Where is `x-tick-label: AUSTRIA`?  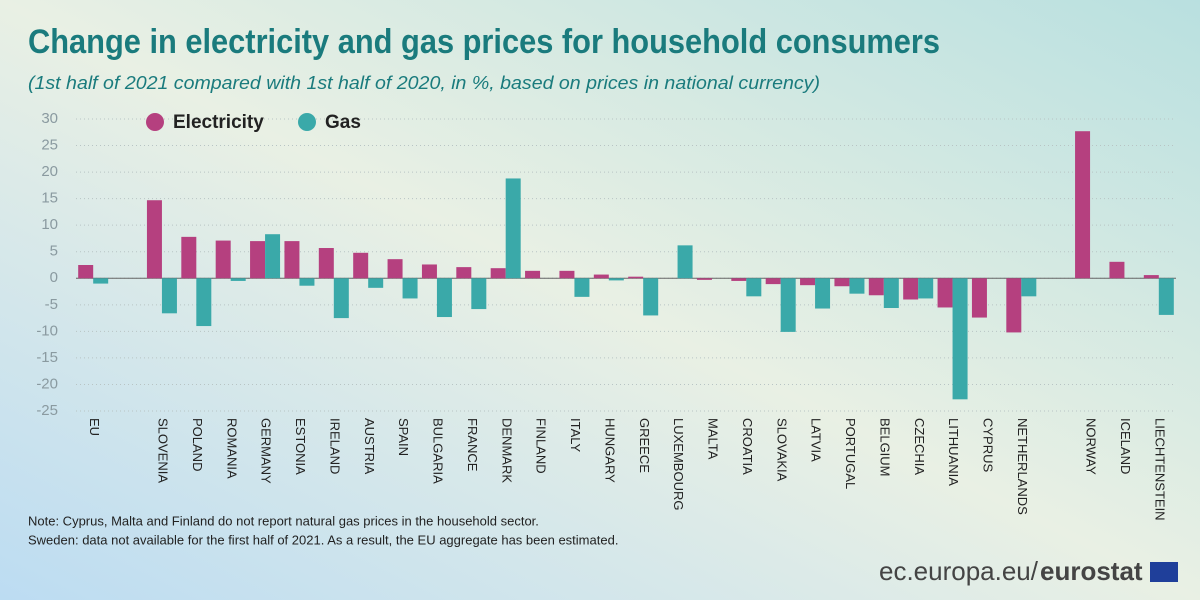 x-tick-label: AUSTRIA is located at coordinates (369, 446).